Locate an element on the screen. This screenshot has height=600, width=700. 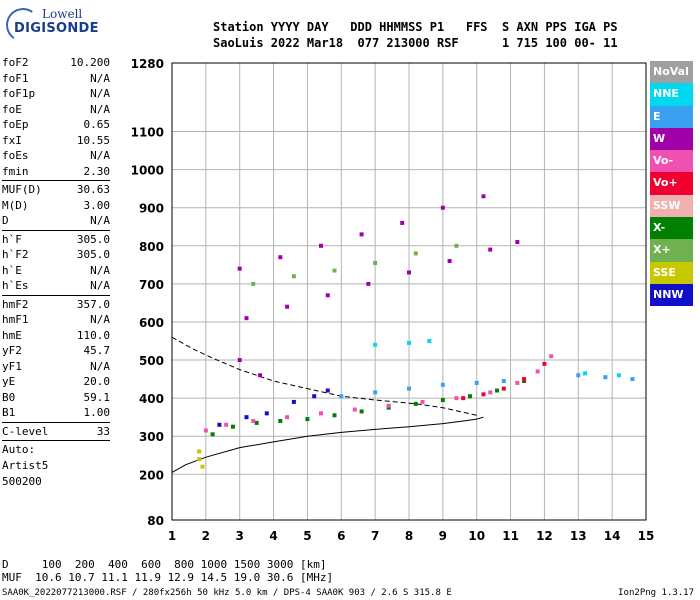
footer-version: Ion2Png 1.3.17 is located at coordinates (656, 593).